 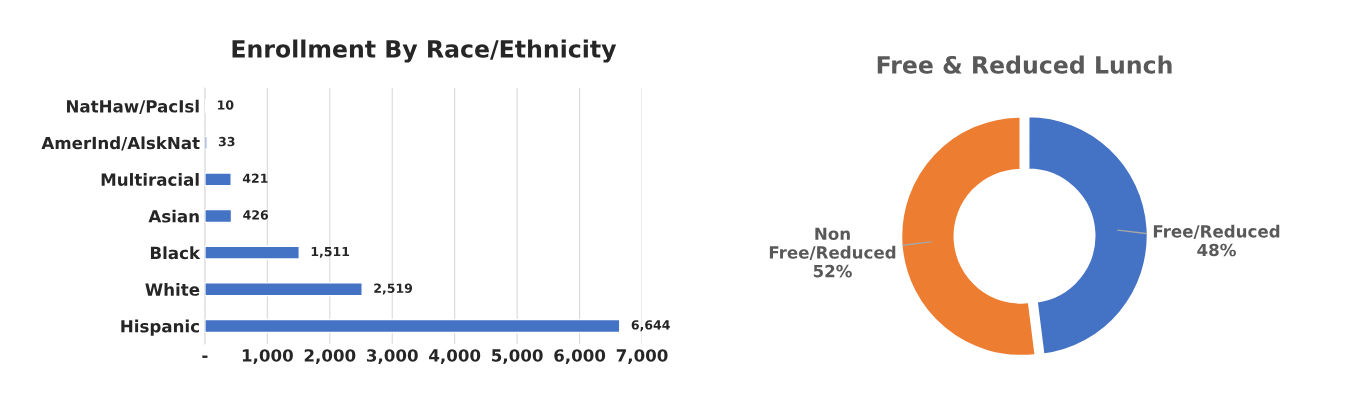 I want to click on y-tick-label: Multiracial, so click(x=150, y=179).